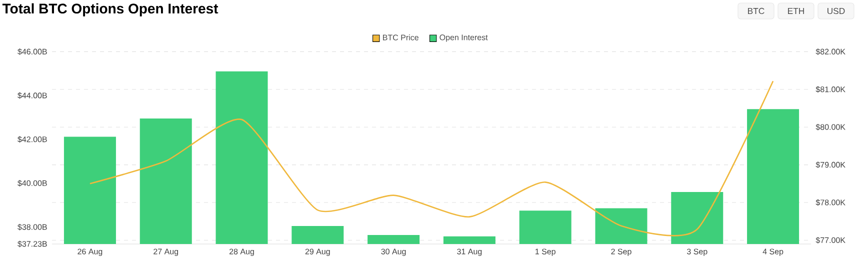  What do you see at coordinates (831, 240) in the screenshot?
I see `y2-tick-label: $77.00K` at bounding box center [831, 240].